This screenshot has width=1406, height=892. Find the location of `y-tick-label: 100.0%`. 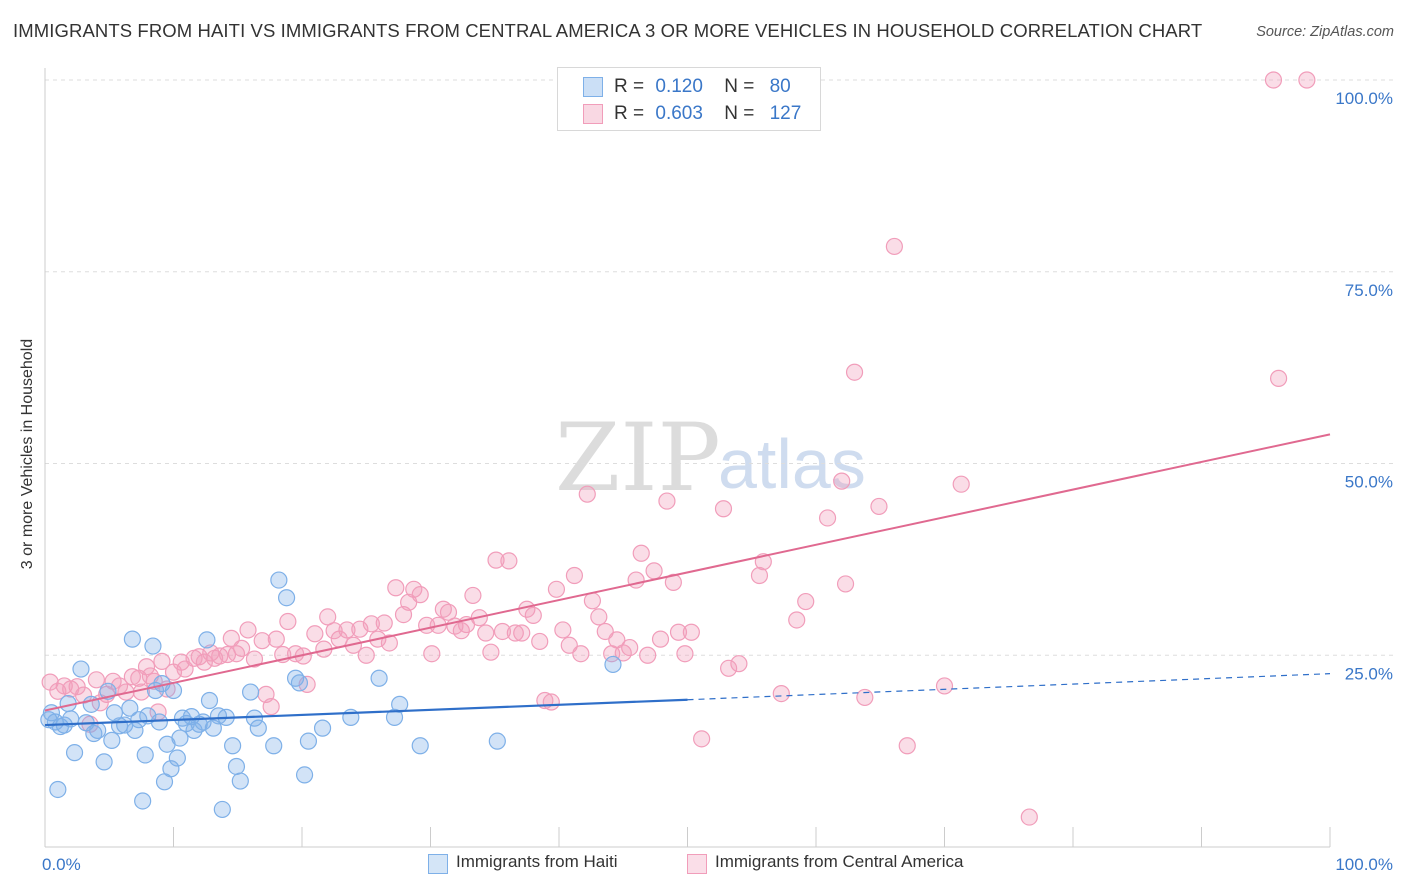

y-tick-label: 100.0% is located at coordinates (1364, 98).